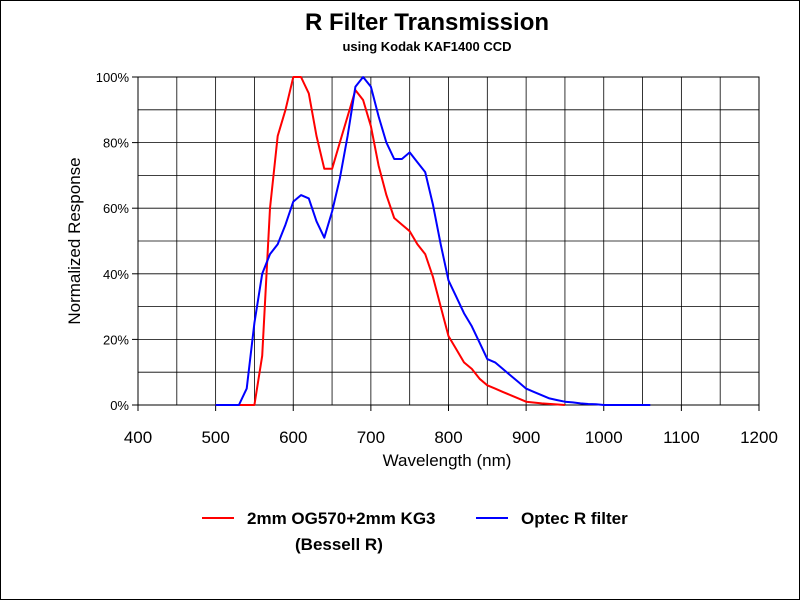 The height and width of the screenshot is (600, 800). What do you see at coordinates (448, 437) in the screenshot?
I see `x-tick-label: 800` at bounding box center [448, 437].